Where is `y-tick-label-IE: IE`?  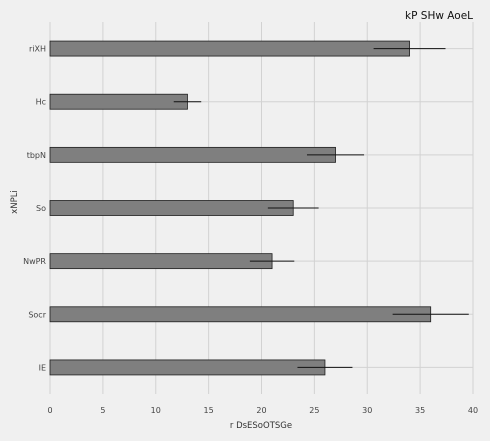 y-tick-label-IE: IE is located at coordinates (42, 367).